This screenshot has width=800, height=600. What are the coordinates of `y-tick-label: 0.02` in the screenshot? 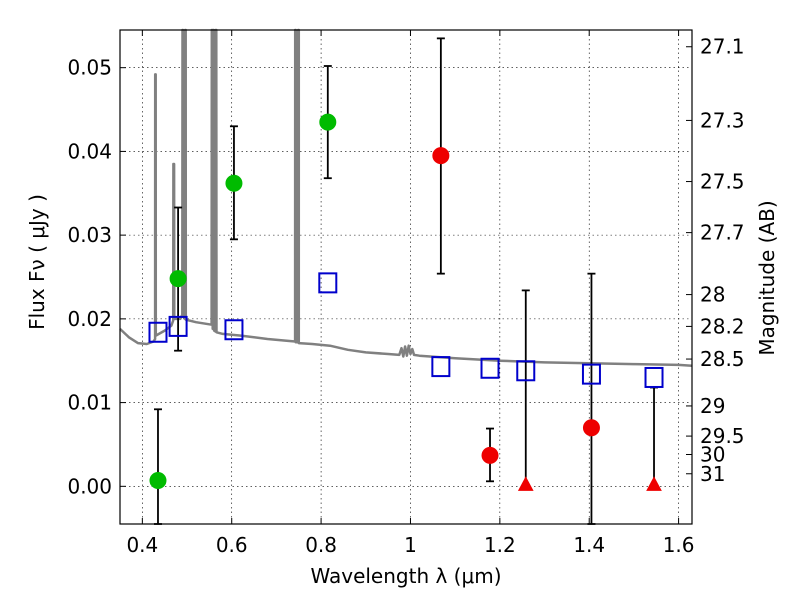 It's located at (89, 319).